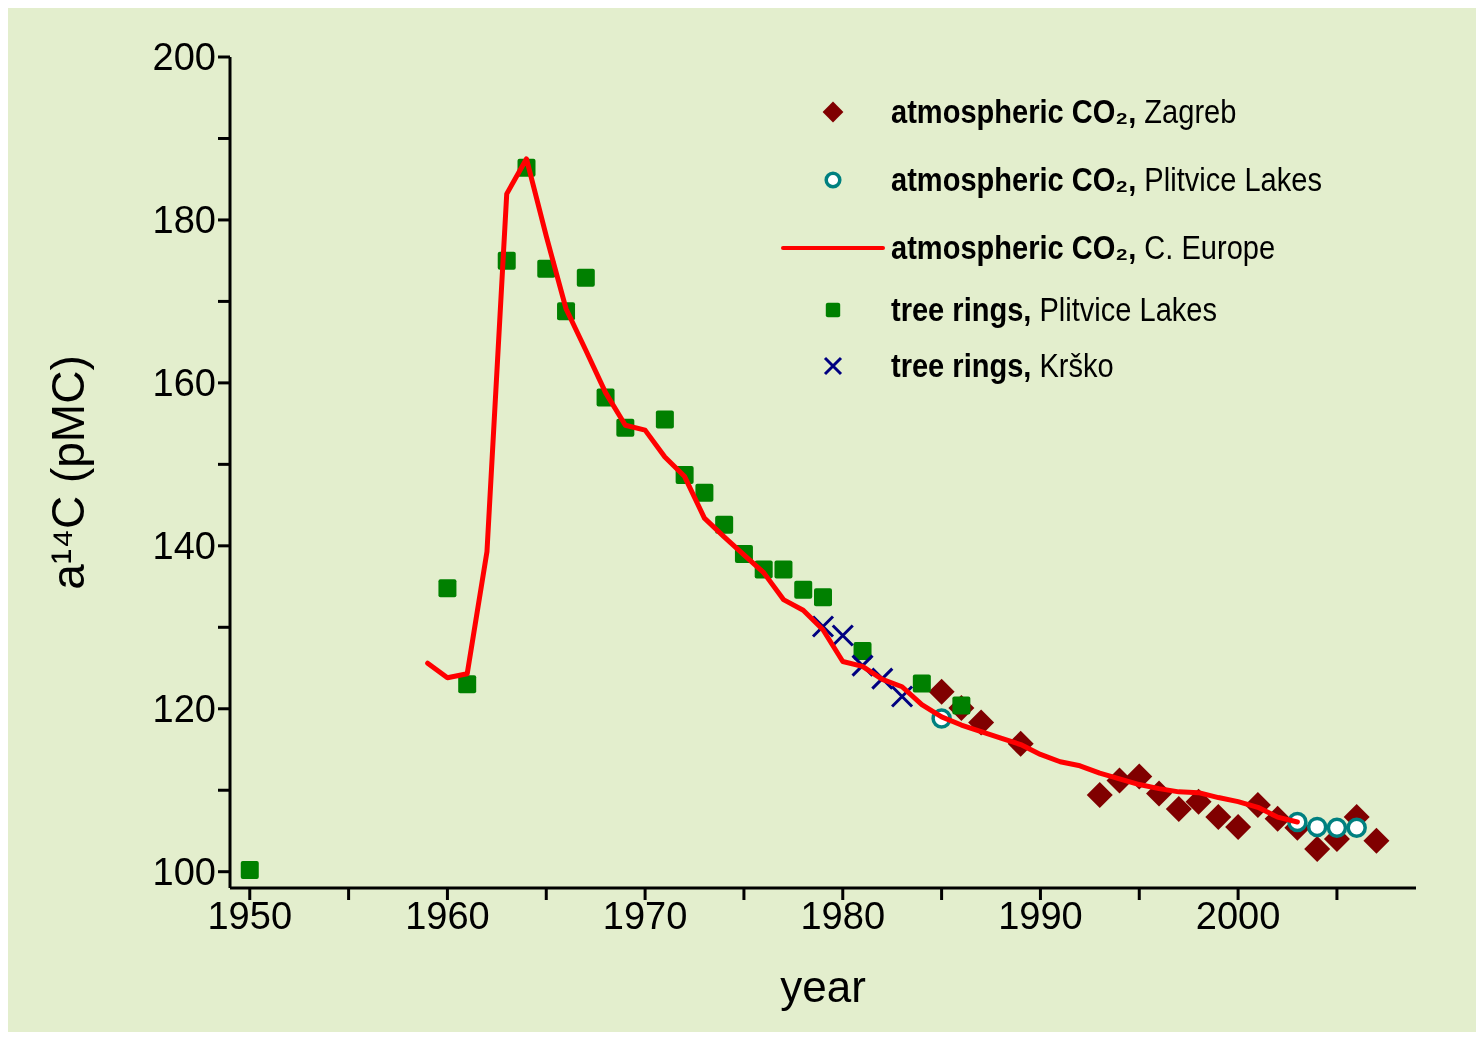  Describe the element at coordinates (1107, 180) in the screenshot. I see `legend-label: atmospheric CO₂, Plitvice Lakes` at that location.